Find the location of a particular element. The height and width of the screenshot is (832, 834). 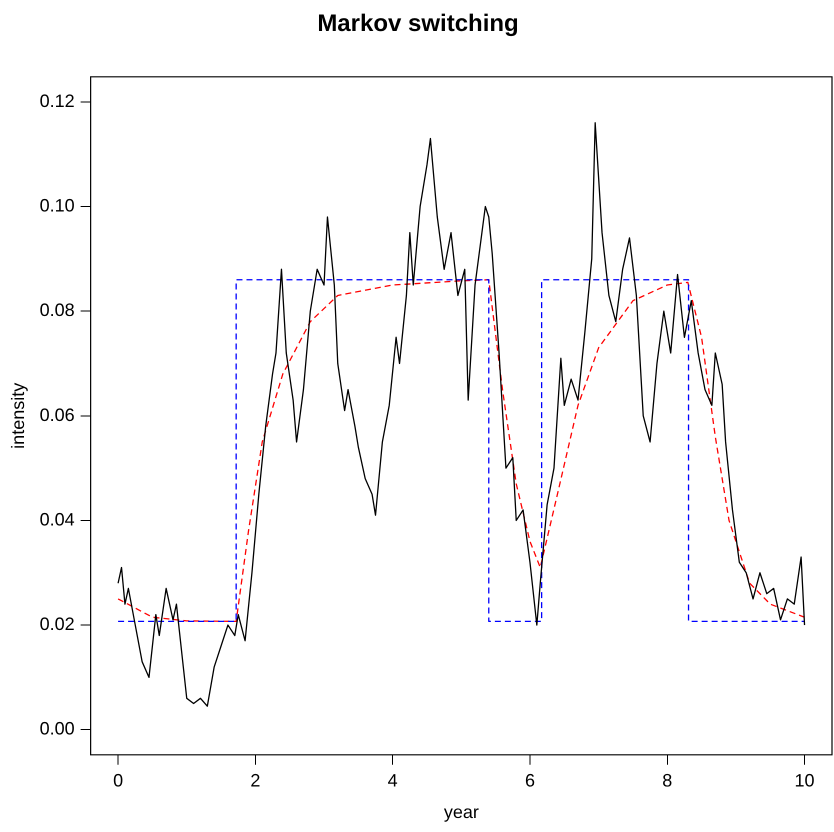

y-tick-label: 0.10 is located at coordinates (57, 206).